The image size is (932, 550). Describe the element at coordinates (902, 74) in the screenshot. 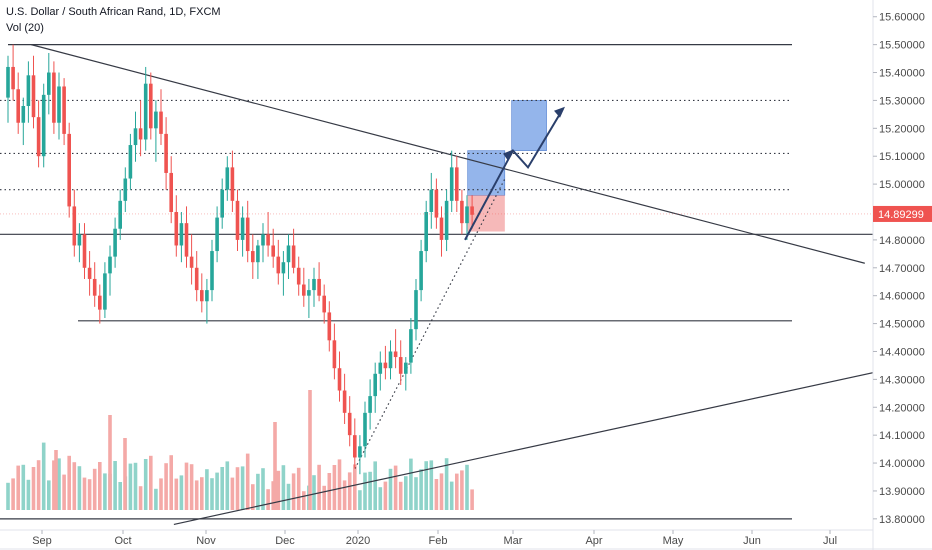

I see `price-tick-label: 15.40000` at that location.